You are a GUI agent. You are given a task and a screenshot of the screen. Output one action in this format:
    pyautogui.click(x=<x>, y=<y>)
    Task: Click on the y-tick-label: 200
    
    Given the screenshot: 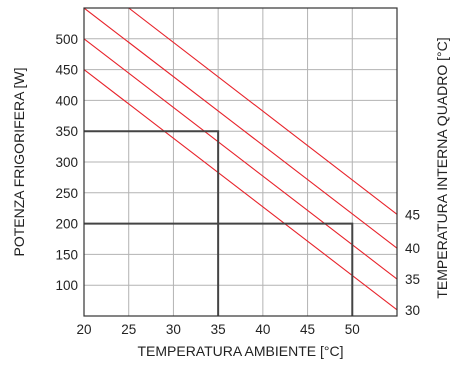 What is the action you would take?
    pyautogui.click(x=66, y=224)
    